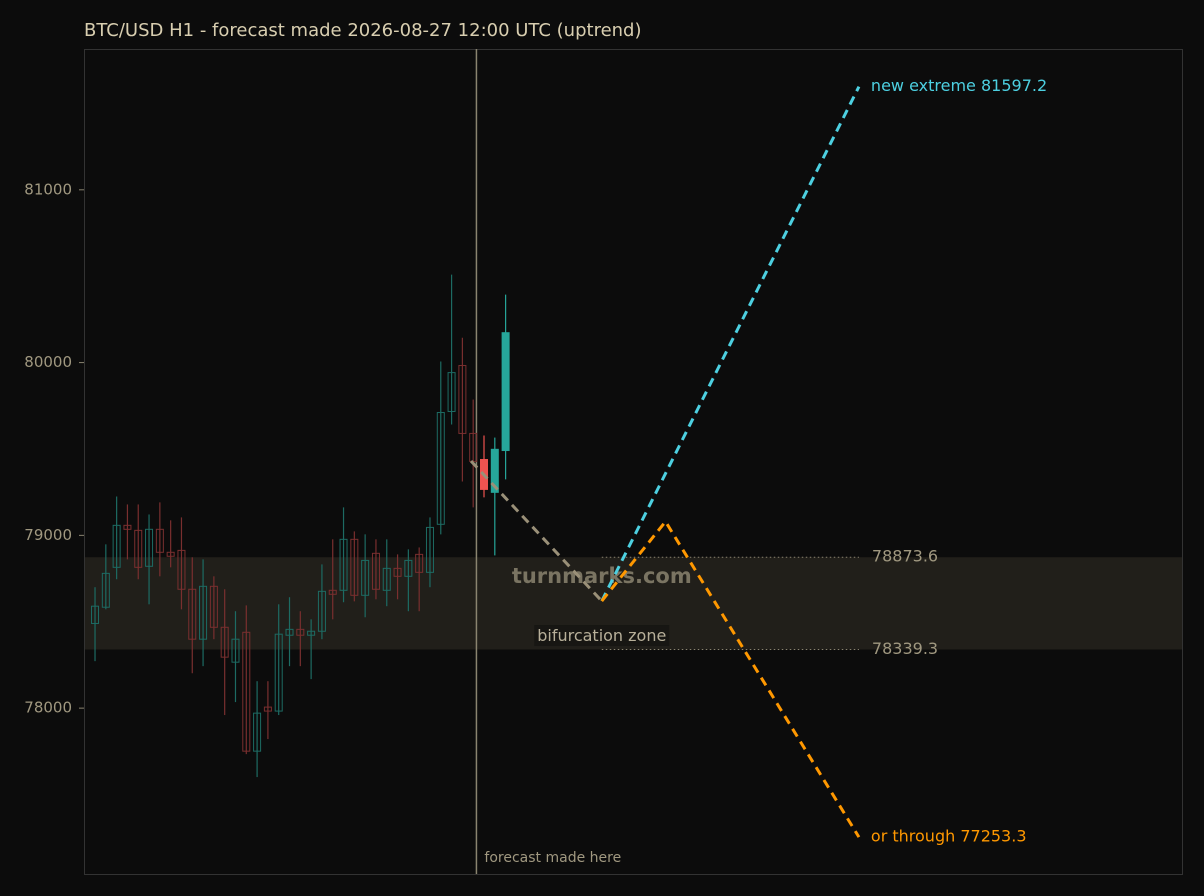  What do you see at coordinates (48, 535) in the screenshot?
I see `y-tick-label: 79000` at bounding box center [48, 535].